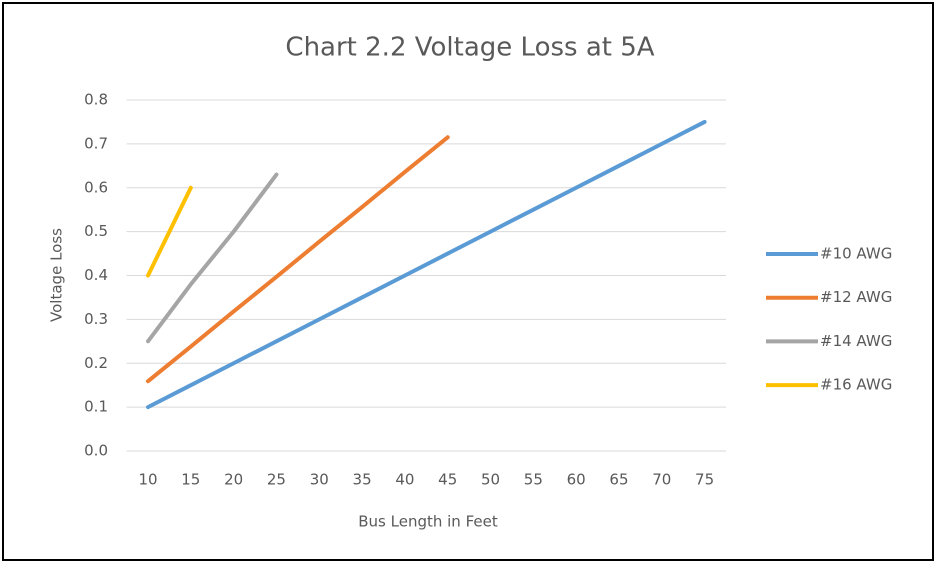 The height and width of the screenshot is (563, 936). I want to click on y-tick-label: 0.0, so click(96, 451).